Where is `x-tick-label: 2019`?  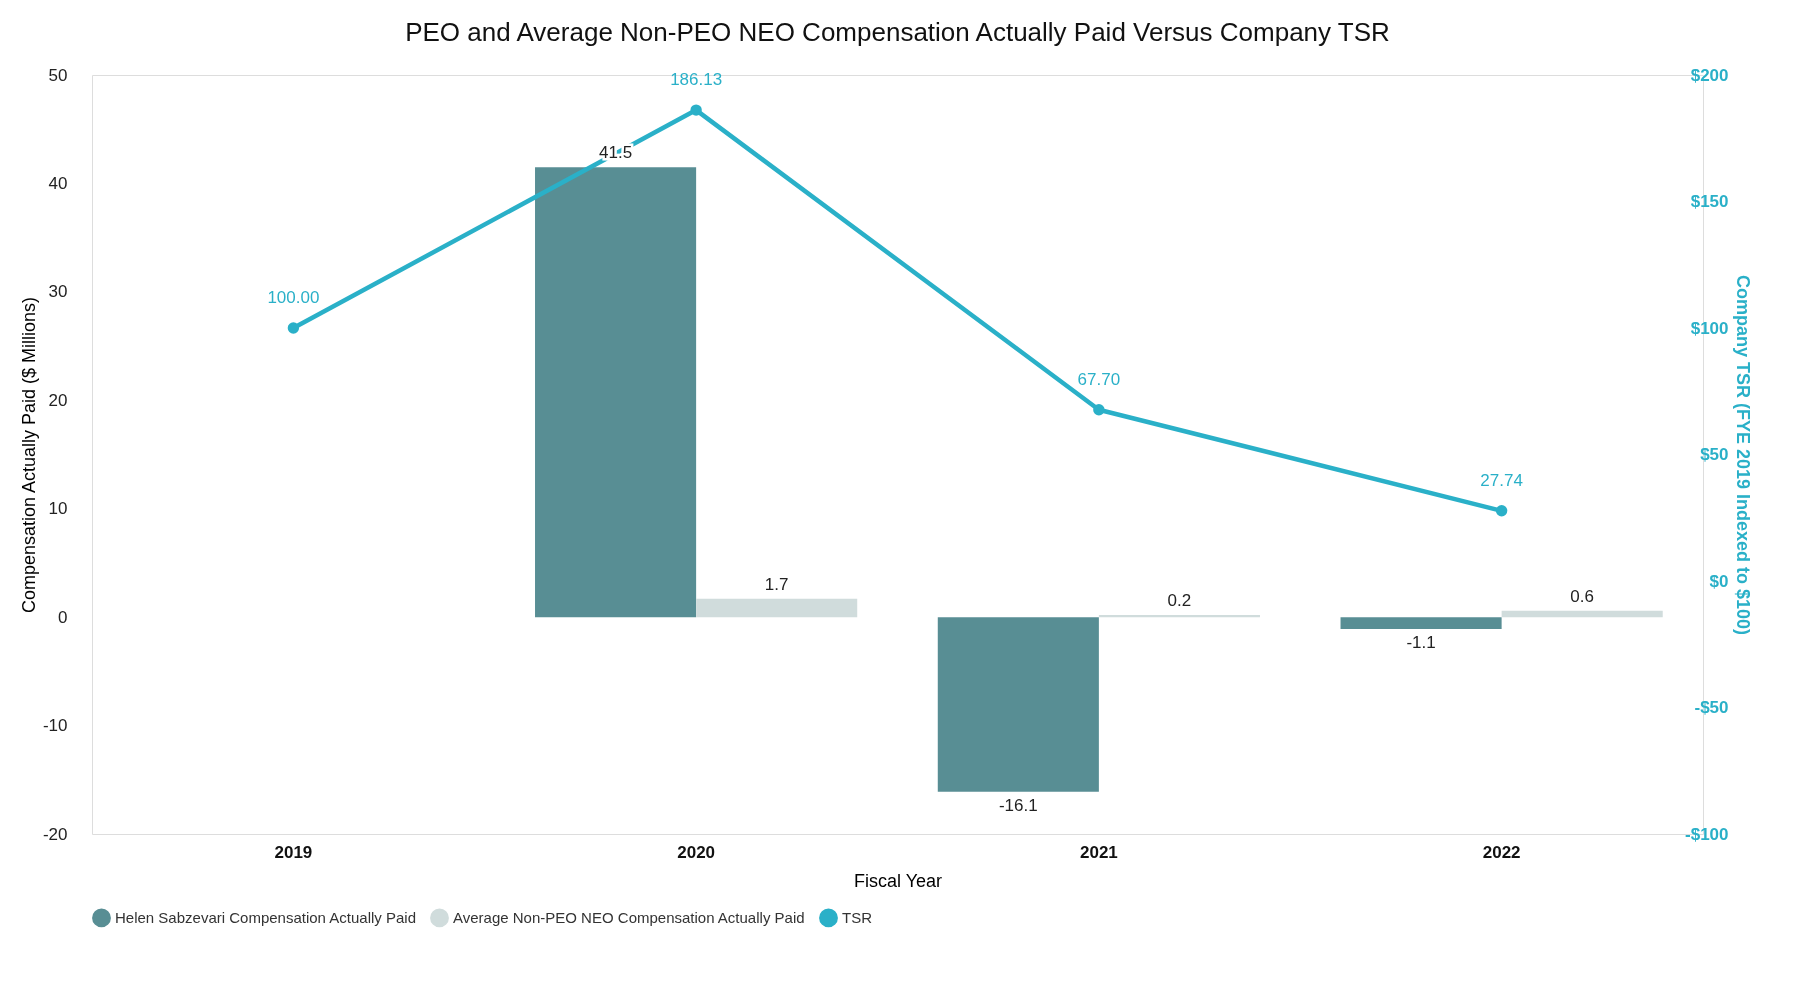
x-tick-label: 2019 is located at coordinates (293, 852).